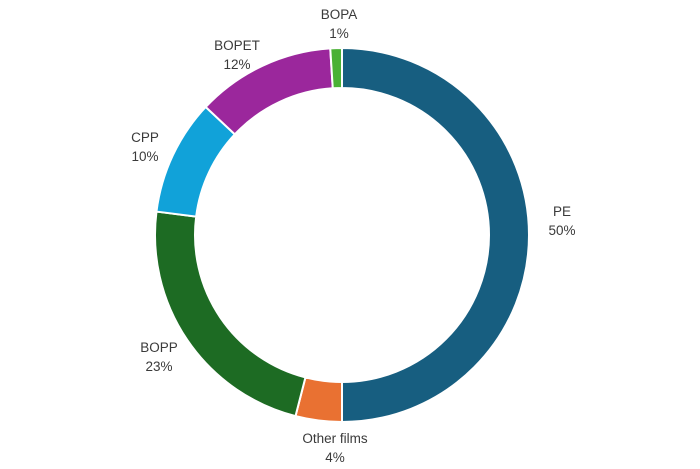 The image size is (700, 469). What do you see at coordinates (335, 448) in the screenshot?
I see `data-label-other-films: Other films 4%` at bounding box center [335, 448].